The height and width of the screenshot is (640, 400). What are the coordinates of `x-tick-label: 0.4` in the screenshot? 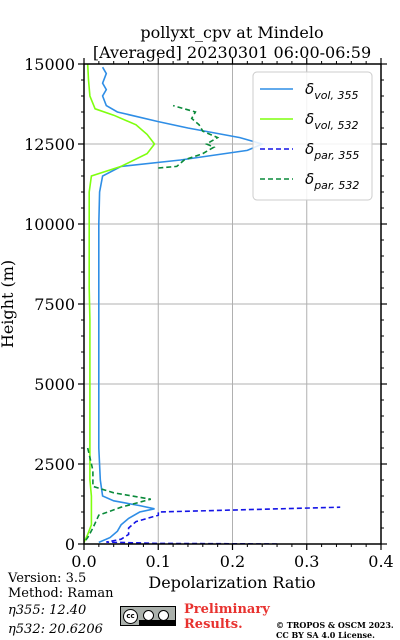 It's located at (380, 561).